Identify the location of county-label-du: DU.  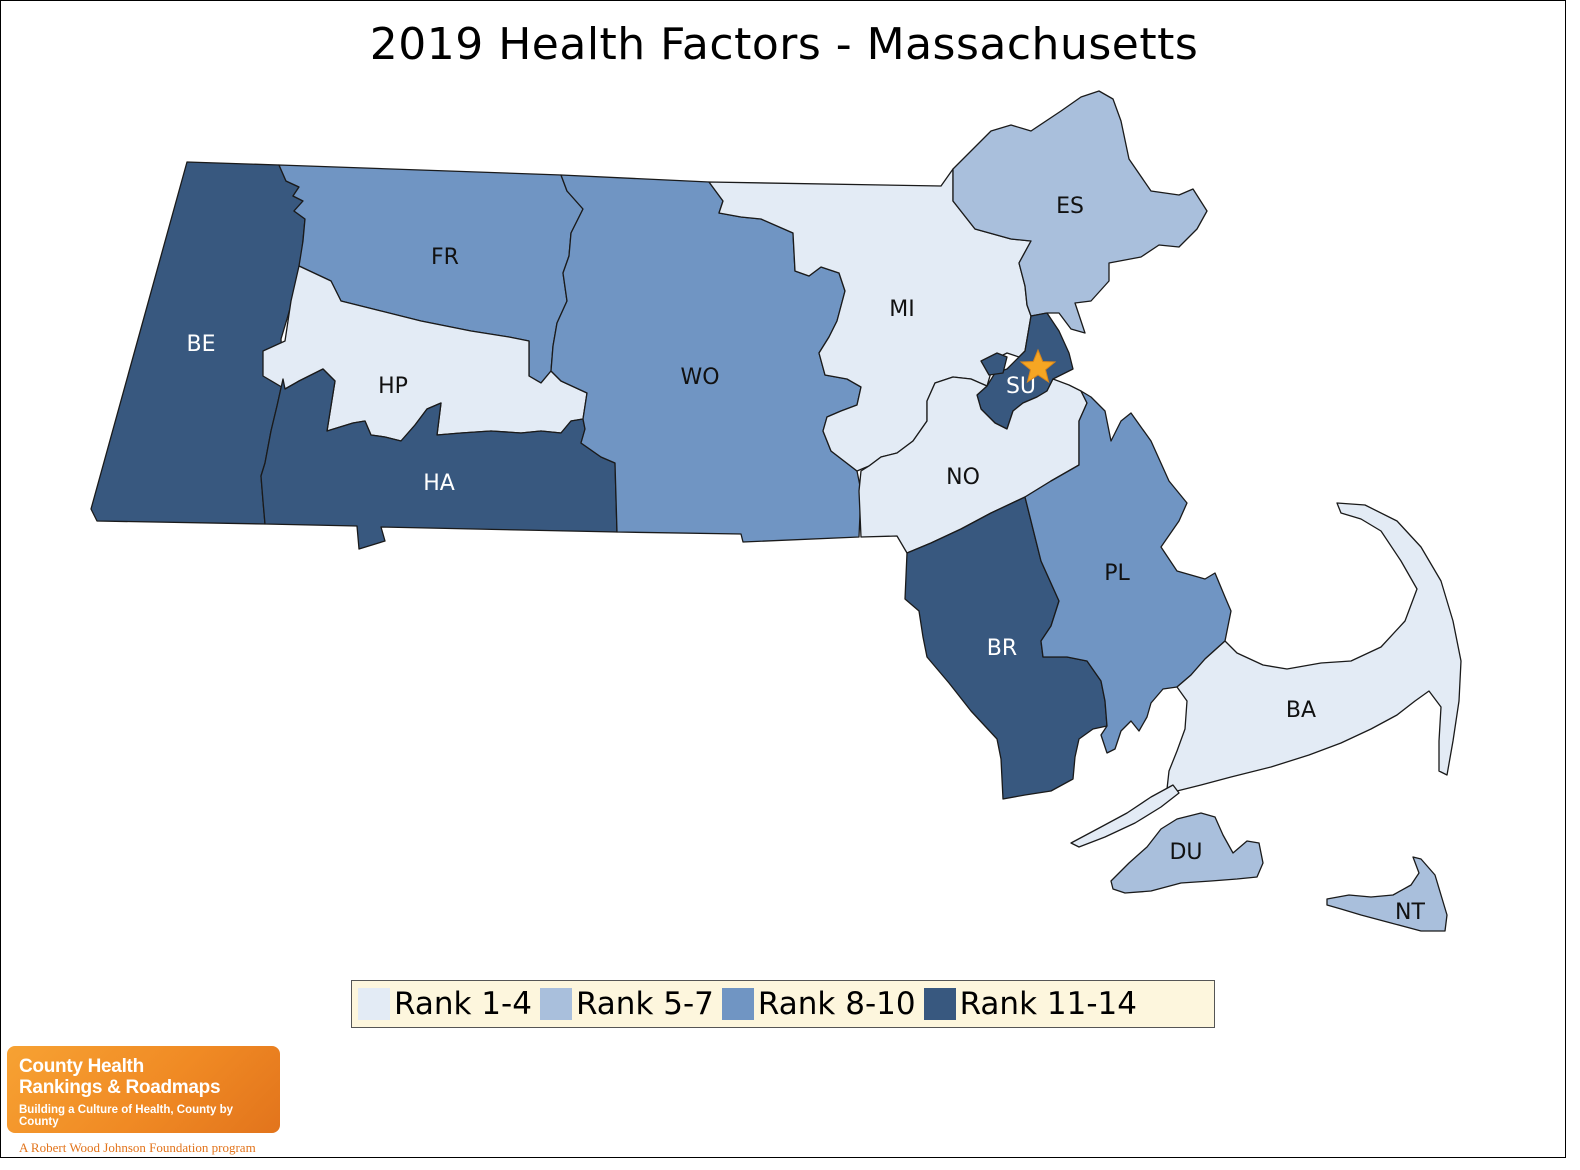
(1185, 852).